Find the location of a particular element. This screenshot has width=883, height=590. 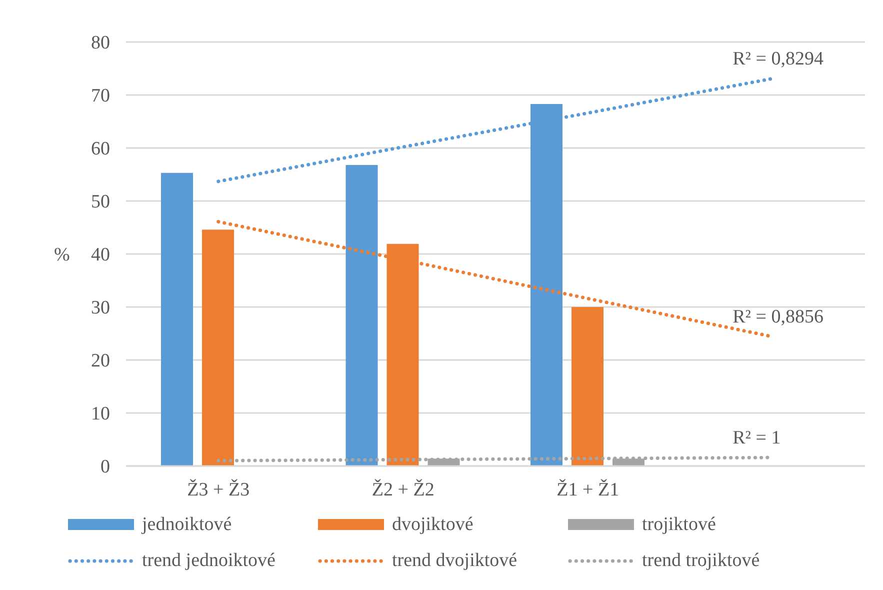

legend-label: jednoiktové is located at coordinates (187, 525).